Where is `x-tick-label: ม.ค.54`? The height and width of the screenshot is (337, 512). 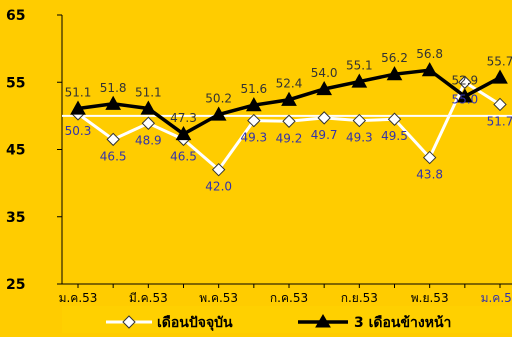 x-tick-label: ม.ค.54 is located at coordinates (496, 298).